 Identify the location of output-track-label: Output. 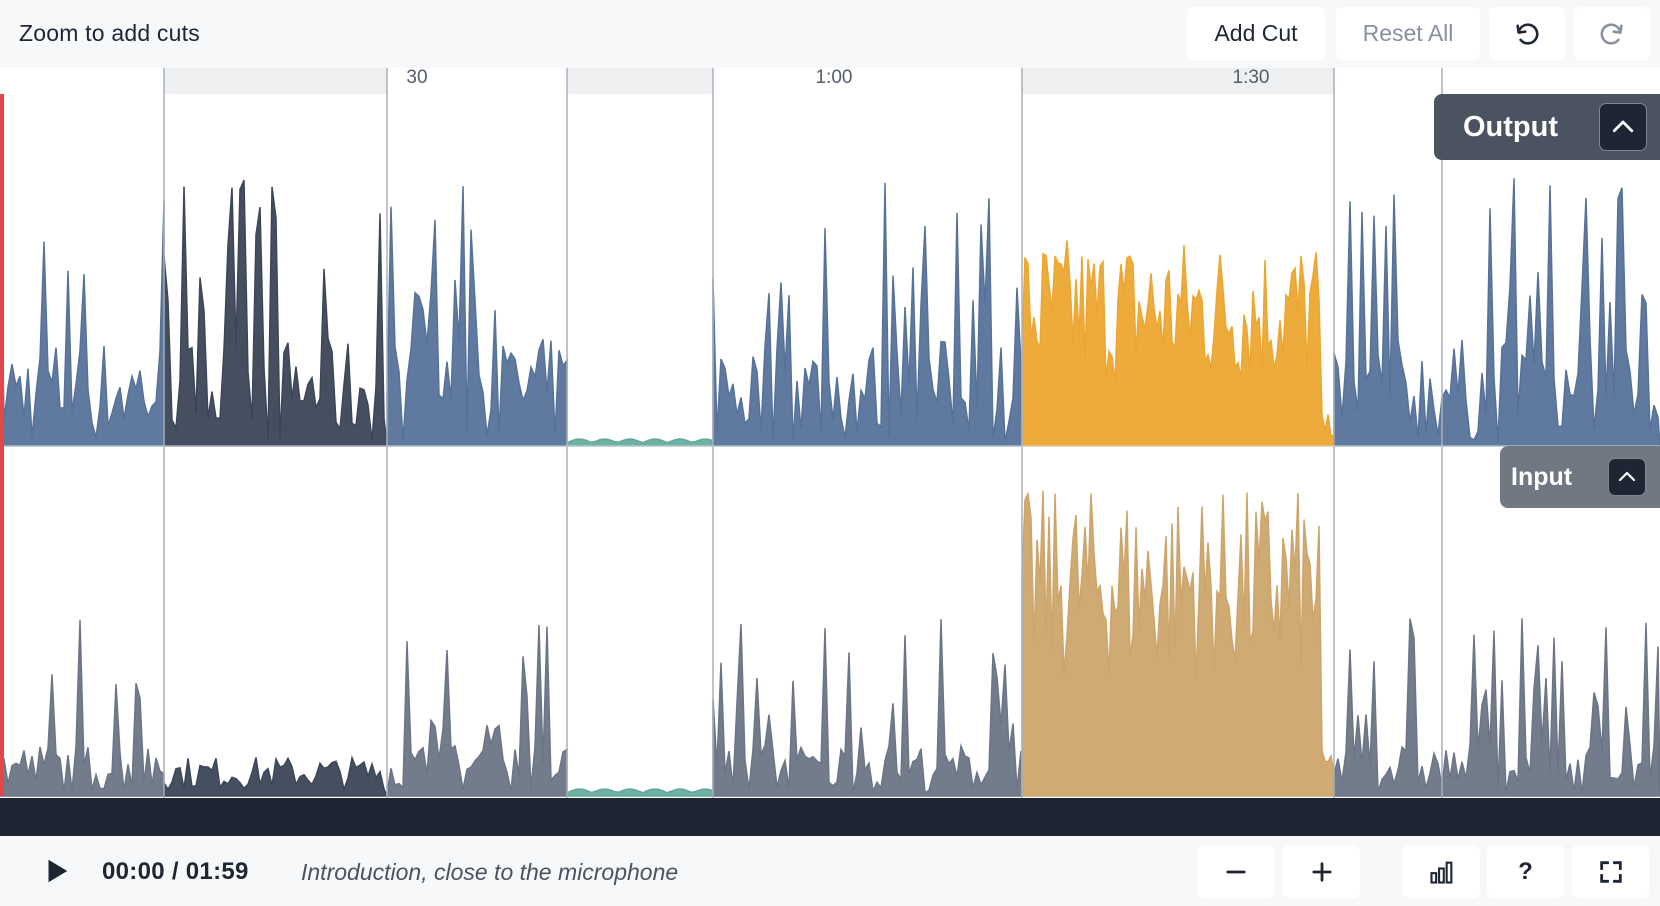
(1547, 127).